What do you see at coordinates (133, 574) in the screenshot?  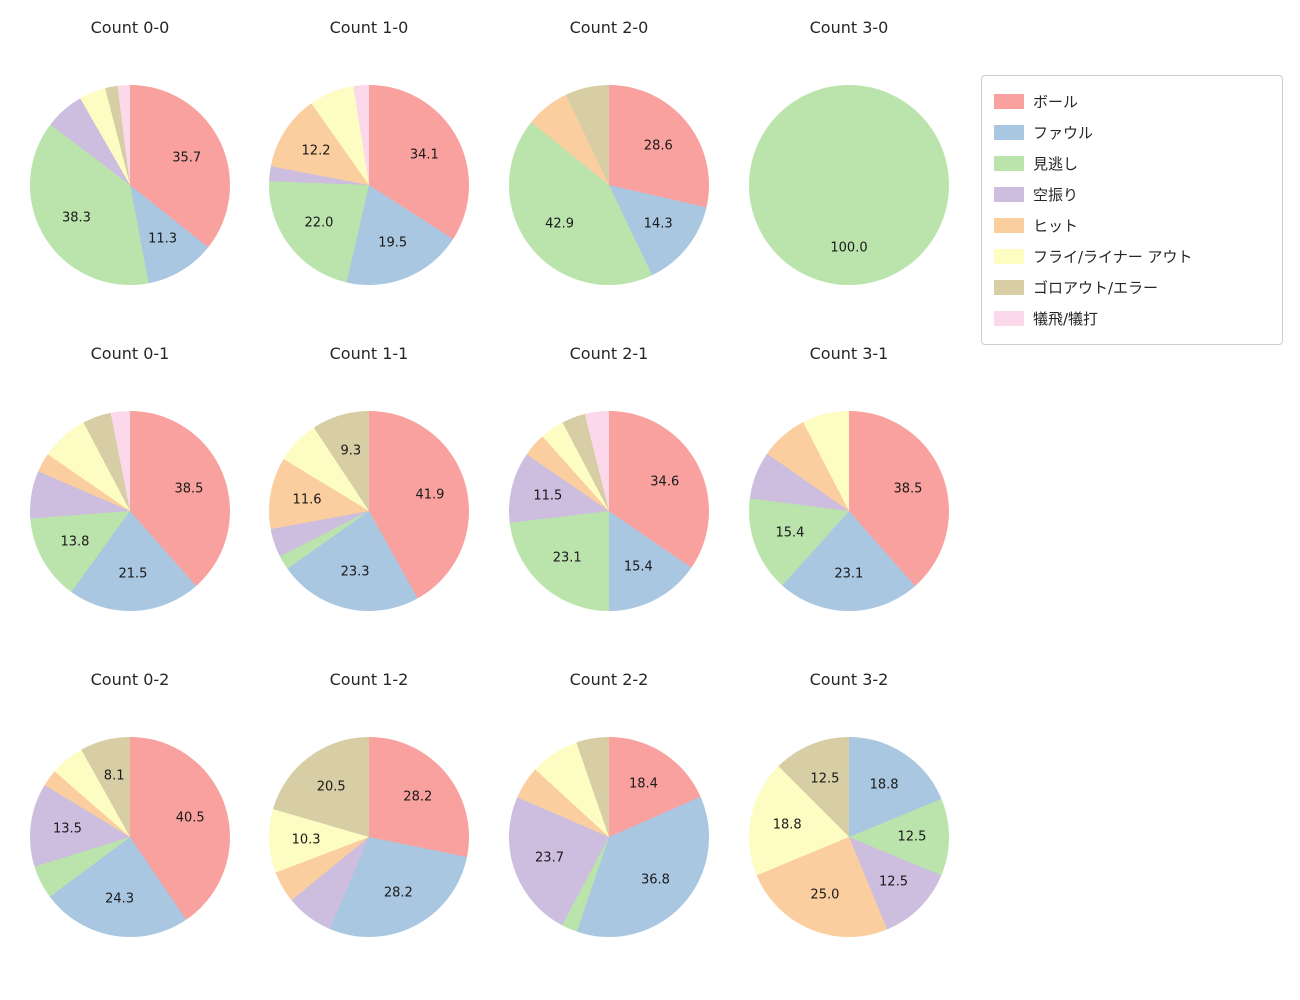 I see `slice-label: 21.5` at bounding box center [133, 574].